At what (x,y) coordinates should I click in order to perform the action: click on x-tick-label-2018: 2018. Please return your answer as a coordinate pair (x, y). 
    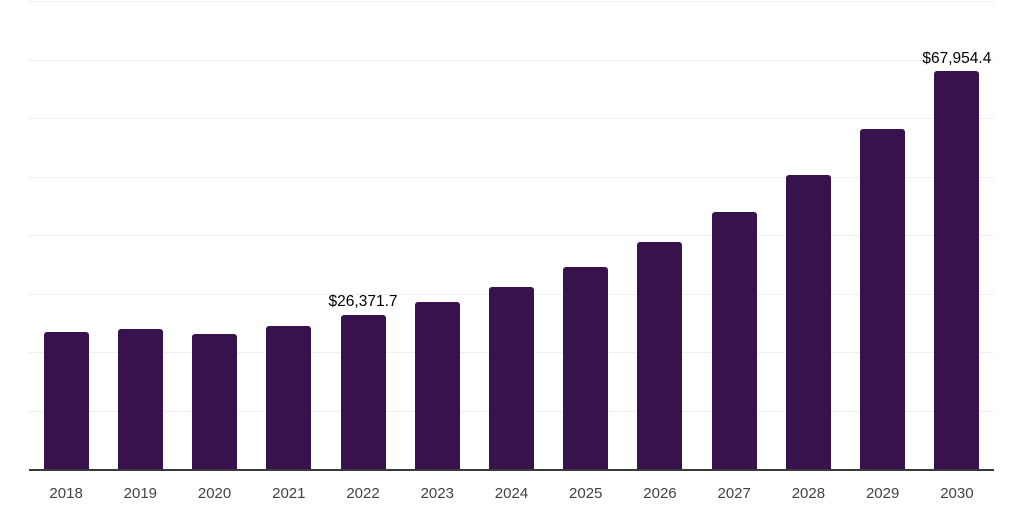
    Looking at the image, I should click on (66, 493).